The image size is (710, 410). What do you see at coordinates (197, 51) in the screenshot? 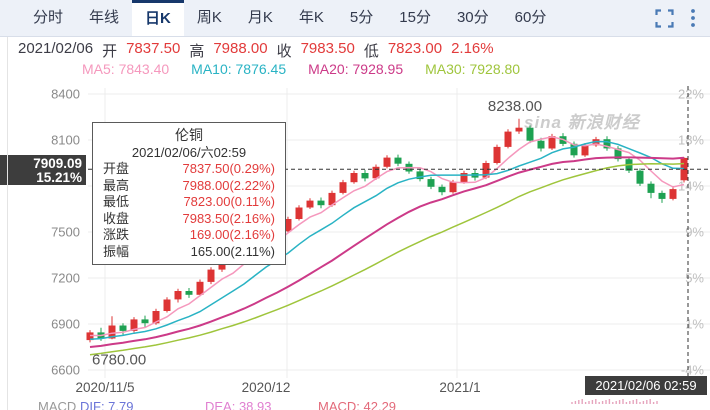
I see `high-label: 高` at bounding box center [197, 51].